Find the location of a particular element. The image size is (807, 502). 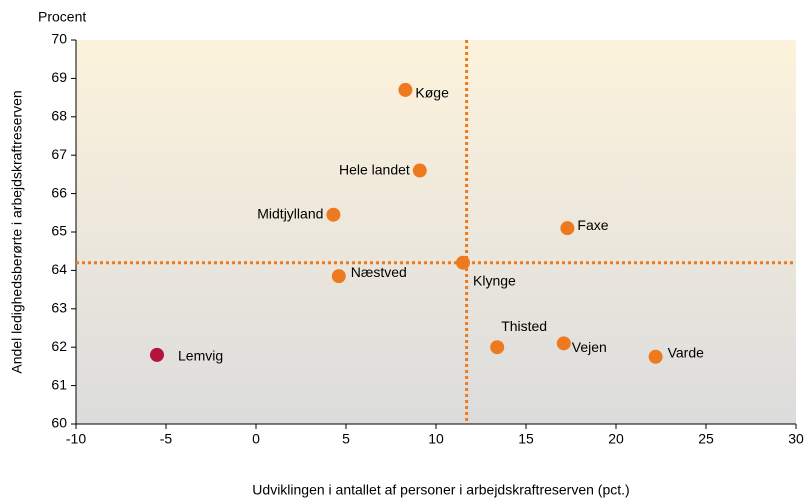

point-label: Varde is located at coordinates (686, 353).